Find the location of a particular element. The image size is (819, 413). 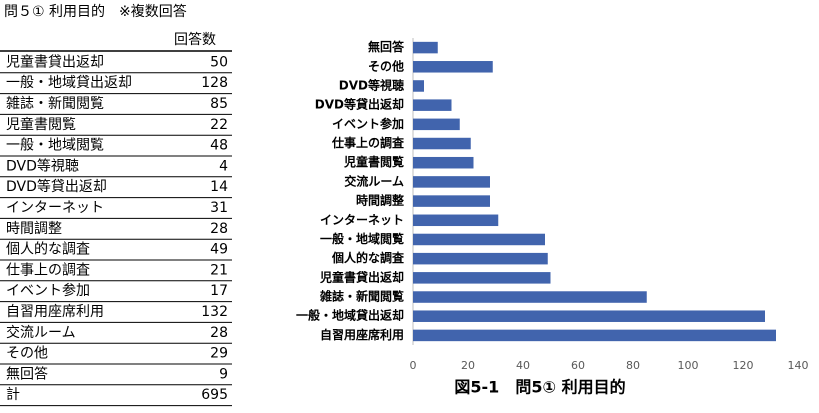

y-tick-label: 個人的な調査 is located at coordinates (368, 257).